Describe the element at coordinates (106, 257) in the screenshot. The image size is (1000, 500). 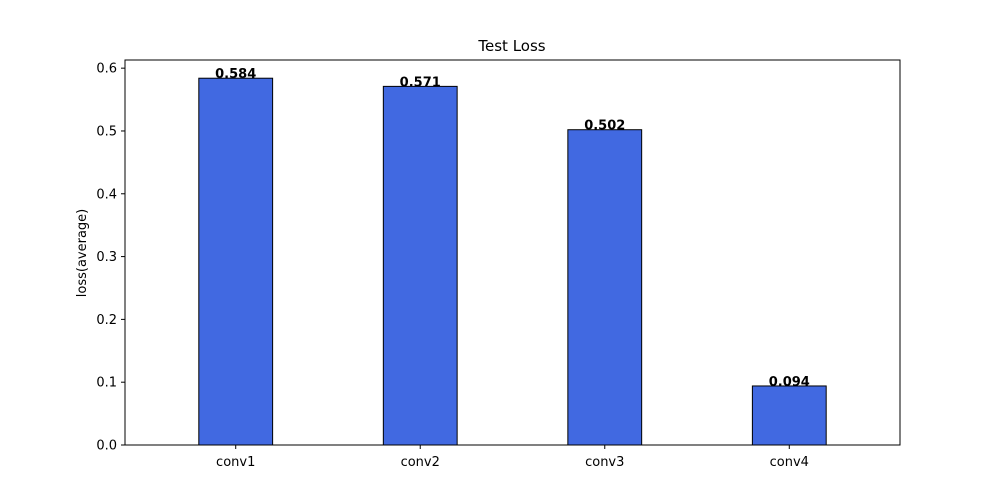
I see `y-tick-label: 0.3` at that location.